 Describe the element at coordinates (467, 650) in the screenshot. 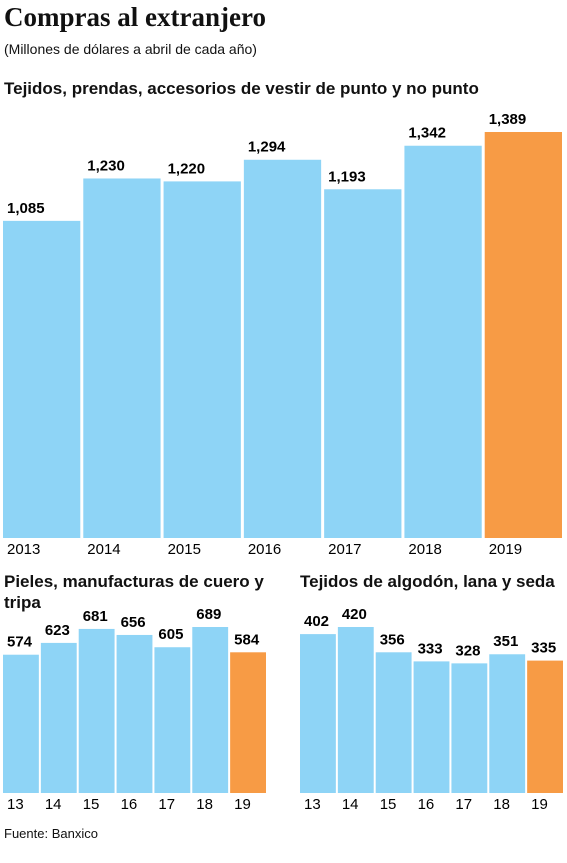

I see `value-label: 328` at that location.